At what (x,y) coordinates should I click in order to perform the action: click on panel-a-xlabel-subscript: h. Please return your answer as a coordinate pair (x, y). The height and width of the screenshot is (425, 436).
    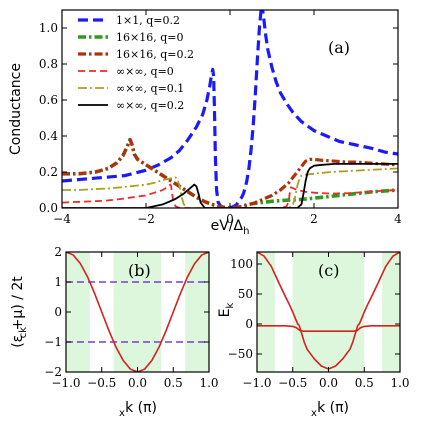
    Looking at the image, I should click on (246, 231).